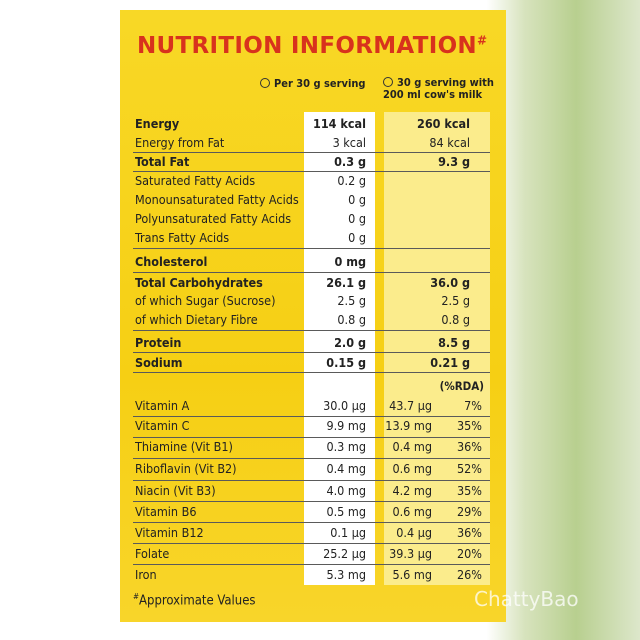  I want to click on with-milk: 84 kcal, so click(449, 142).